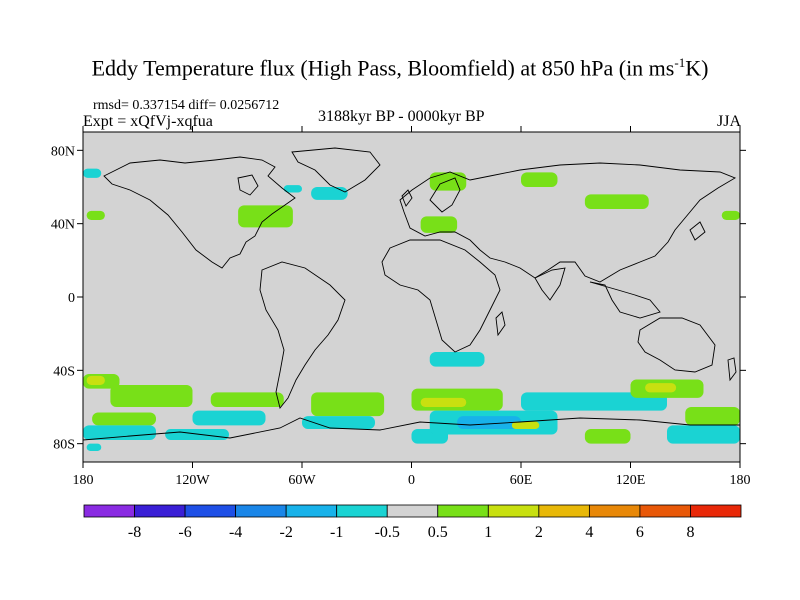 The height and width of the screenshot is (600, 800). What do you see at coordinates (445, 195) in the screenshot?
I see `coastline-scandinavia` at bounding box center [445, 195].